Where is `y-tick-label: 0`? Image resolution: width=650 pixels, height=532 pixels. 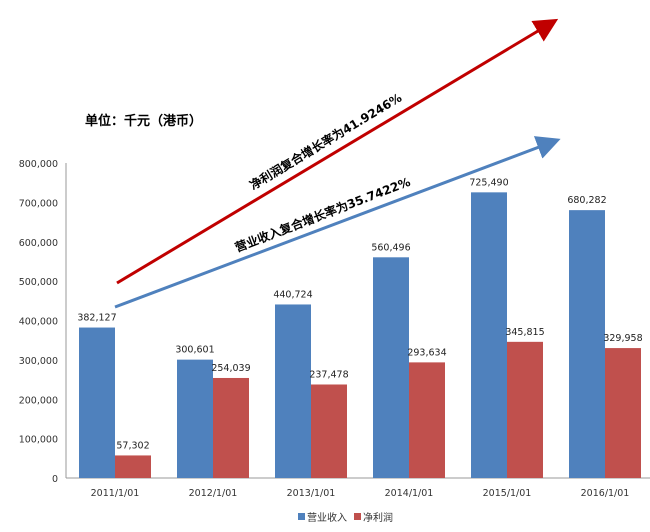 y-tick-label: 0 is located at coordinates (55, 479).